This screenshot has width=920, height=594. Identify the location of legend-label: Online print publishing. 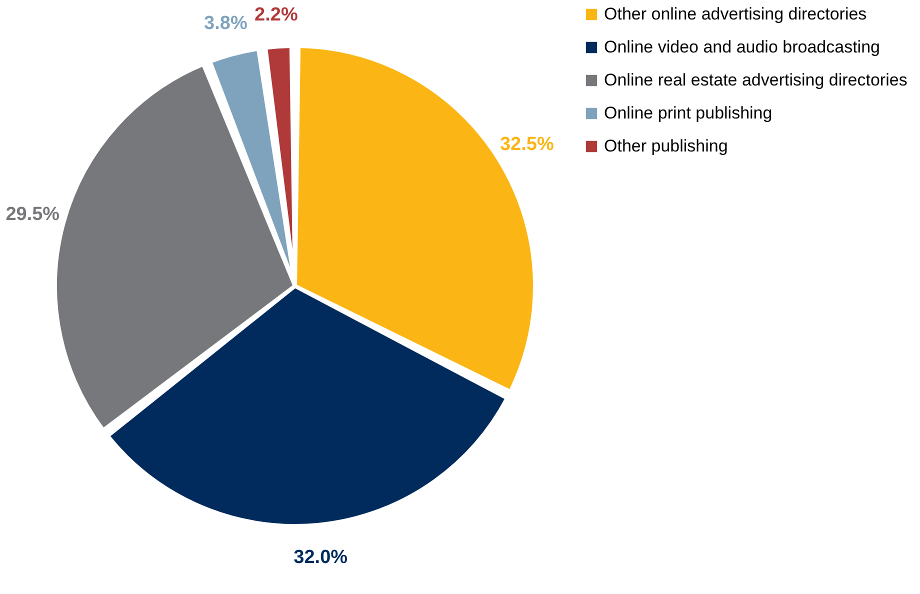
(688, 113).